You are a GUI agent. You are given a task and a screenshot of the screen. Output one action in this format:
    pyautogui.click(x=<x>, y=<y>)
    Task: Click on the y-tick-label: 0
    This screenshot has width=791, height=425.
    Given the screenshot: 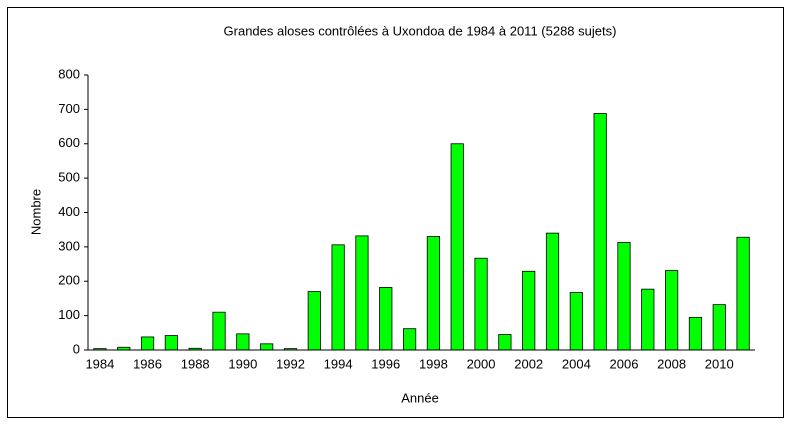 What is the action you would take?
    pyautogui.click(x=76, y=348)
    